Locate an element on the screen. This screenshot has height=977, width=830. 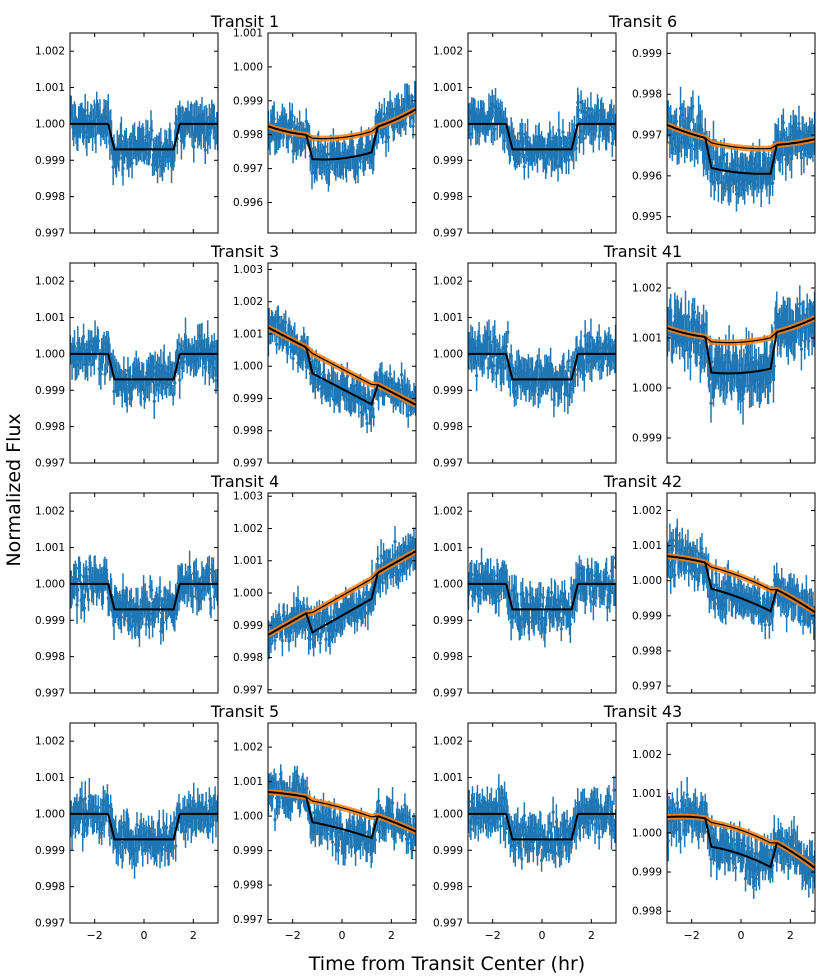
panel-title-left: Transit 3 is located at coordinates (244, 251).